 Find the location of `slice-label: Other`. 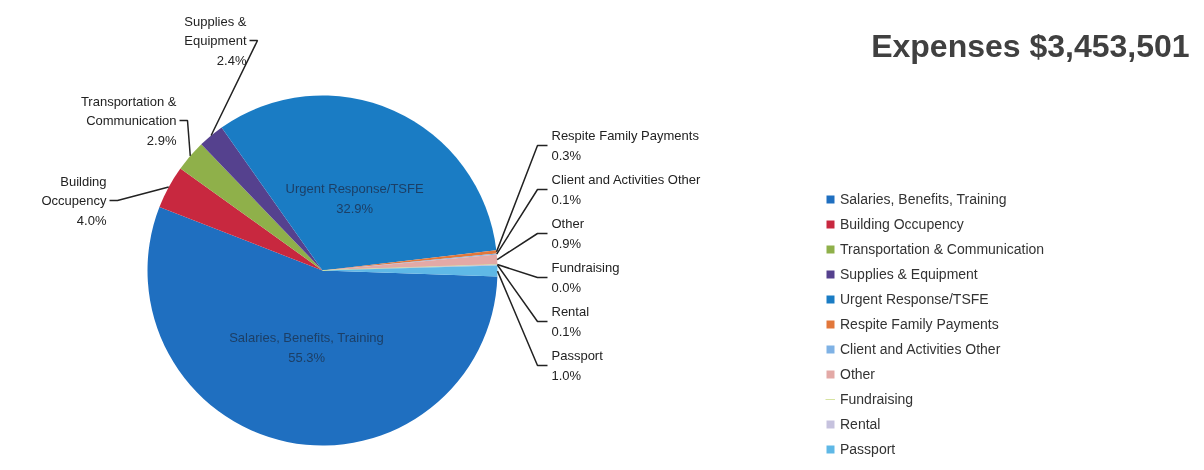

slice-label: Other is located at coordinates (568, 224).